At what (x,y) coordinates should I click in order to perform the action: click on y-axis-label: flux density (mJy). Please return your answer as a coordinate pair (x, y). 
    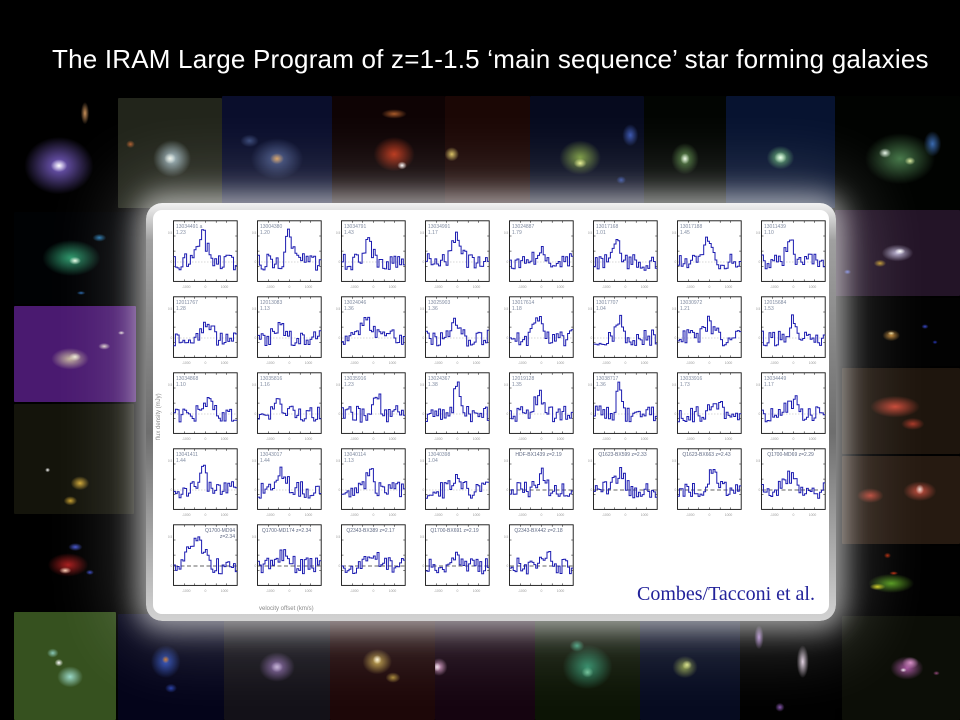
    Looking at the image, I should click on (159, 416).